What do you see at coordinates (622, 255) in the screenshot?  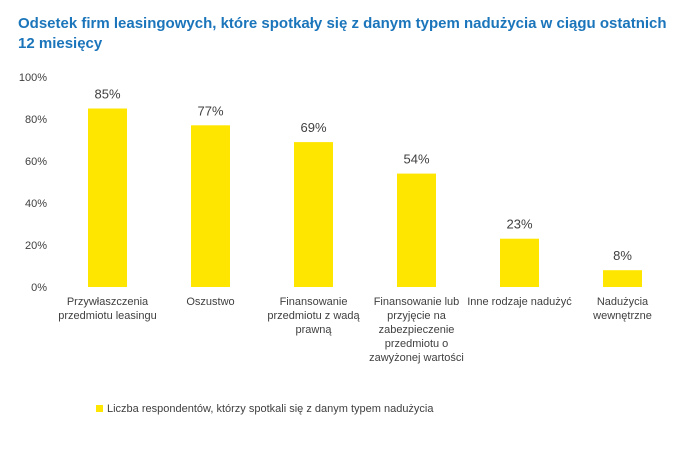 I see `data-label: 8%` at bounding box center [622, 255].